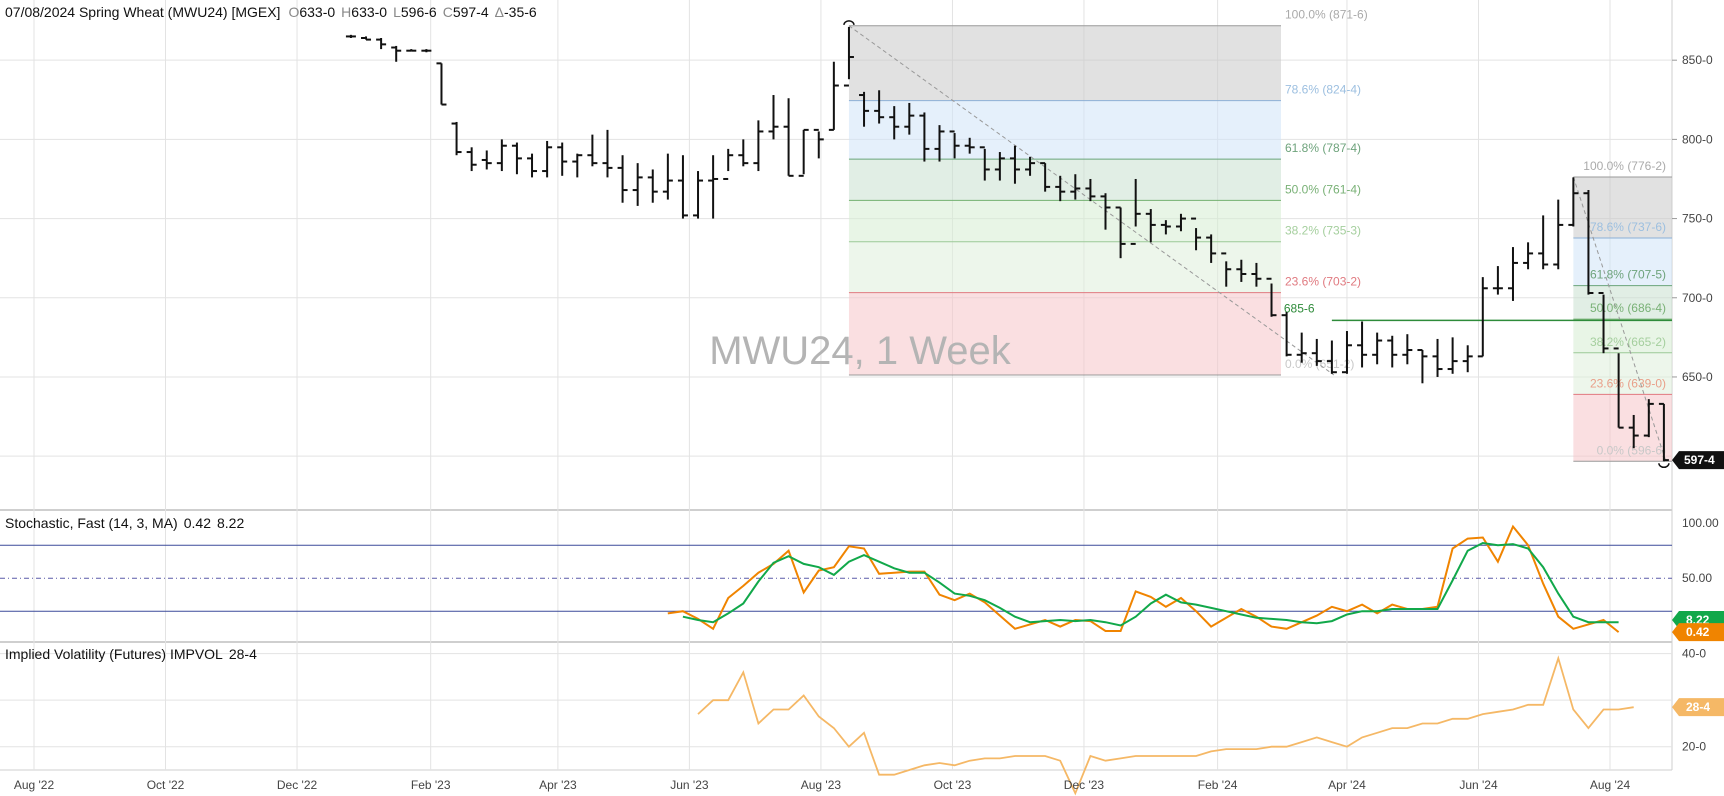 The width and height of the screenshot is (1724, 796). What do you see at coordinates (230, 523) in the screenshot?
I see `stochastic-value-slow: 8.22` at bounding box center [230, 523].